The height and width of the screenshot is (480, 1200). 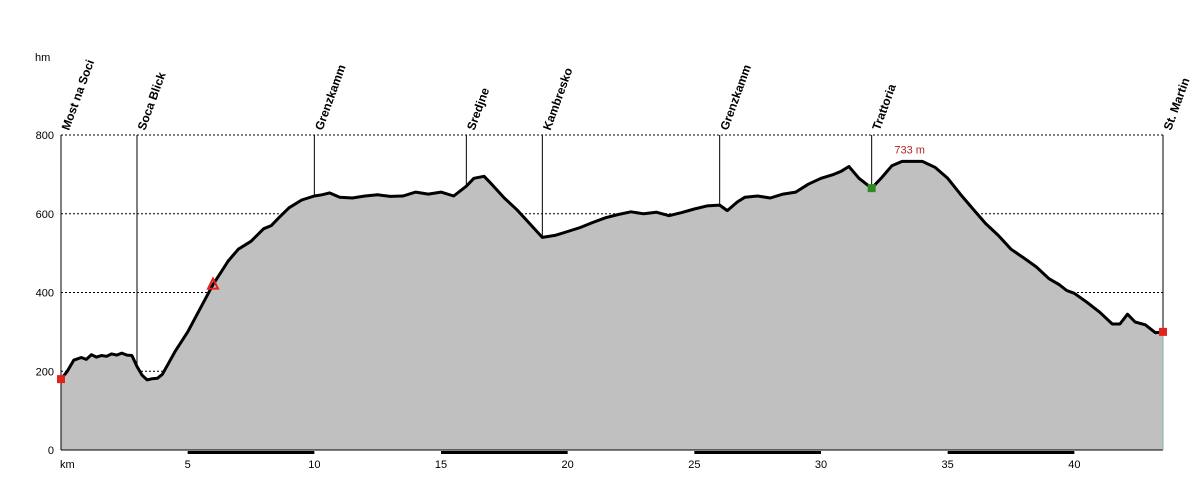 What do you see at coordinates (42, 58) in the screenshot?
I see `y-unit-label: hm` at bounding box center [42, 58].